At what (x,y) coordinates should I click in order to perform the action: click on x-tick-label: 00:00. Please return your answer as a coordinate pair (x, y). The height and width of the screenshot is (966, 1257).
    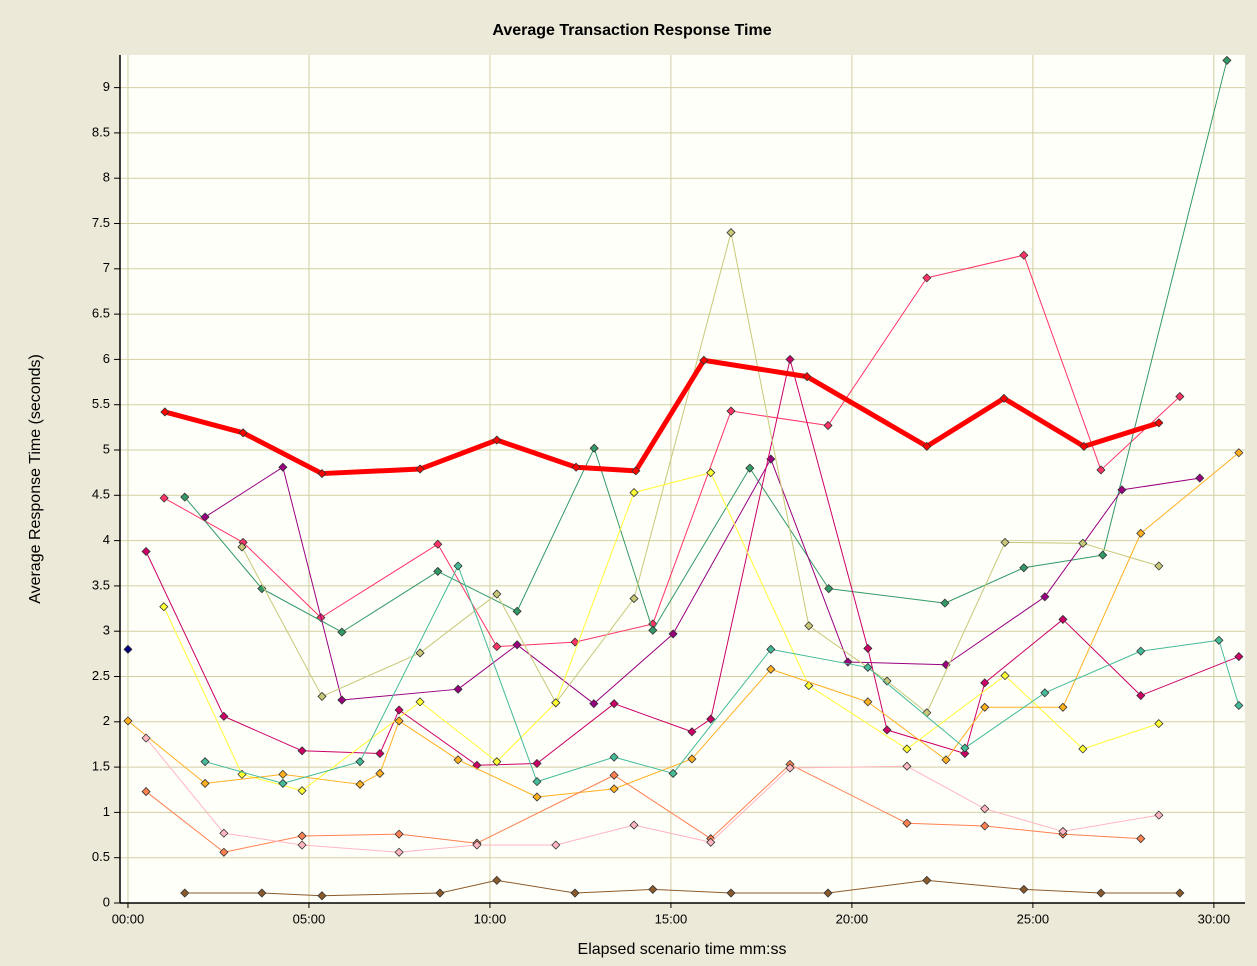
    Looking at the image, I should click on (128, 918).